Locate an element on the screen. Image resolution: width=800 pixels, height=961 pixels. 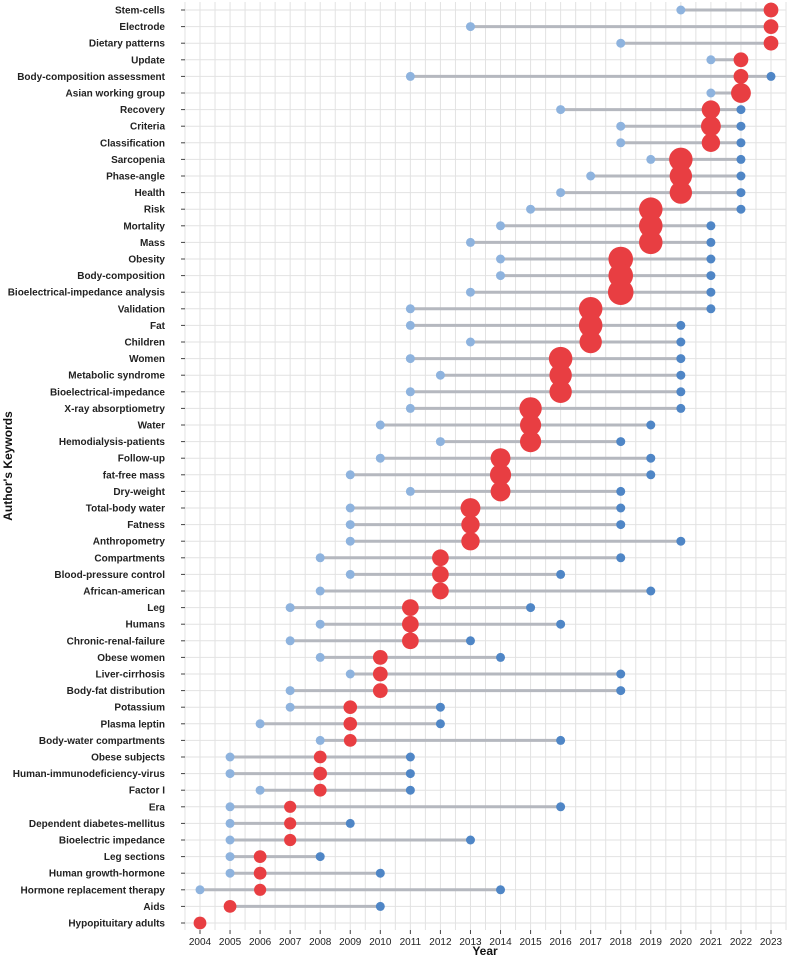
y-tick-label: Bioelectric impedance is located at coordinates (112, 841).